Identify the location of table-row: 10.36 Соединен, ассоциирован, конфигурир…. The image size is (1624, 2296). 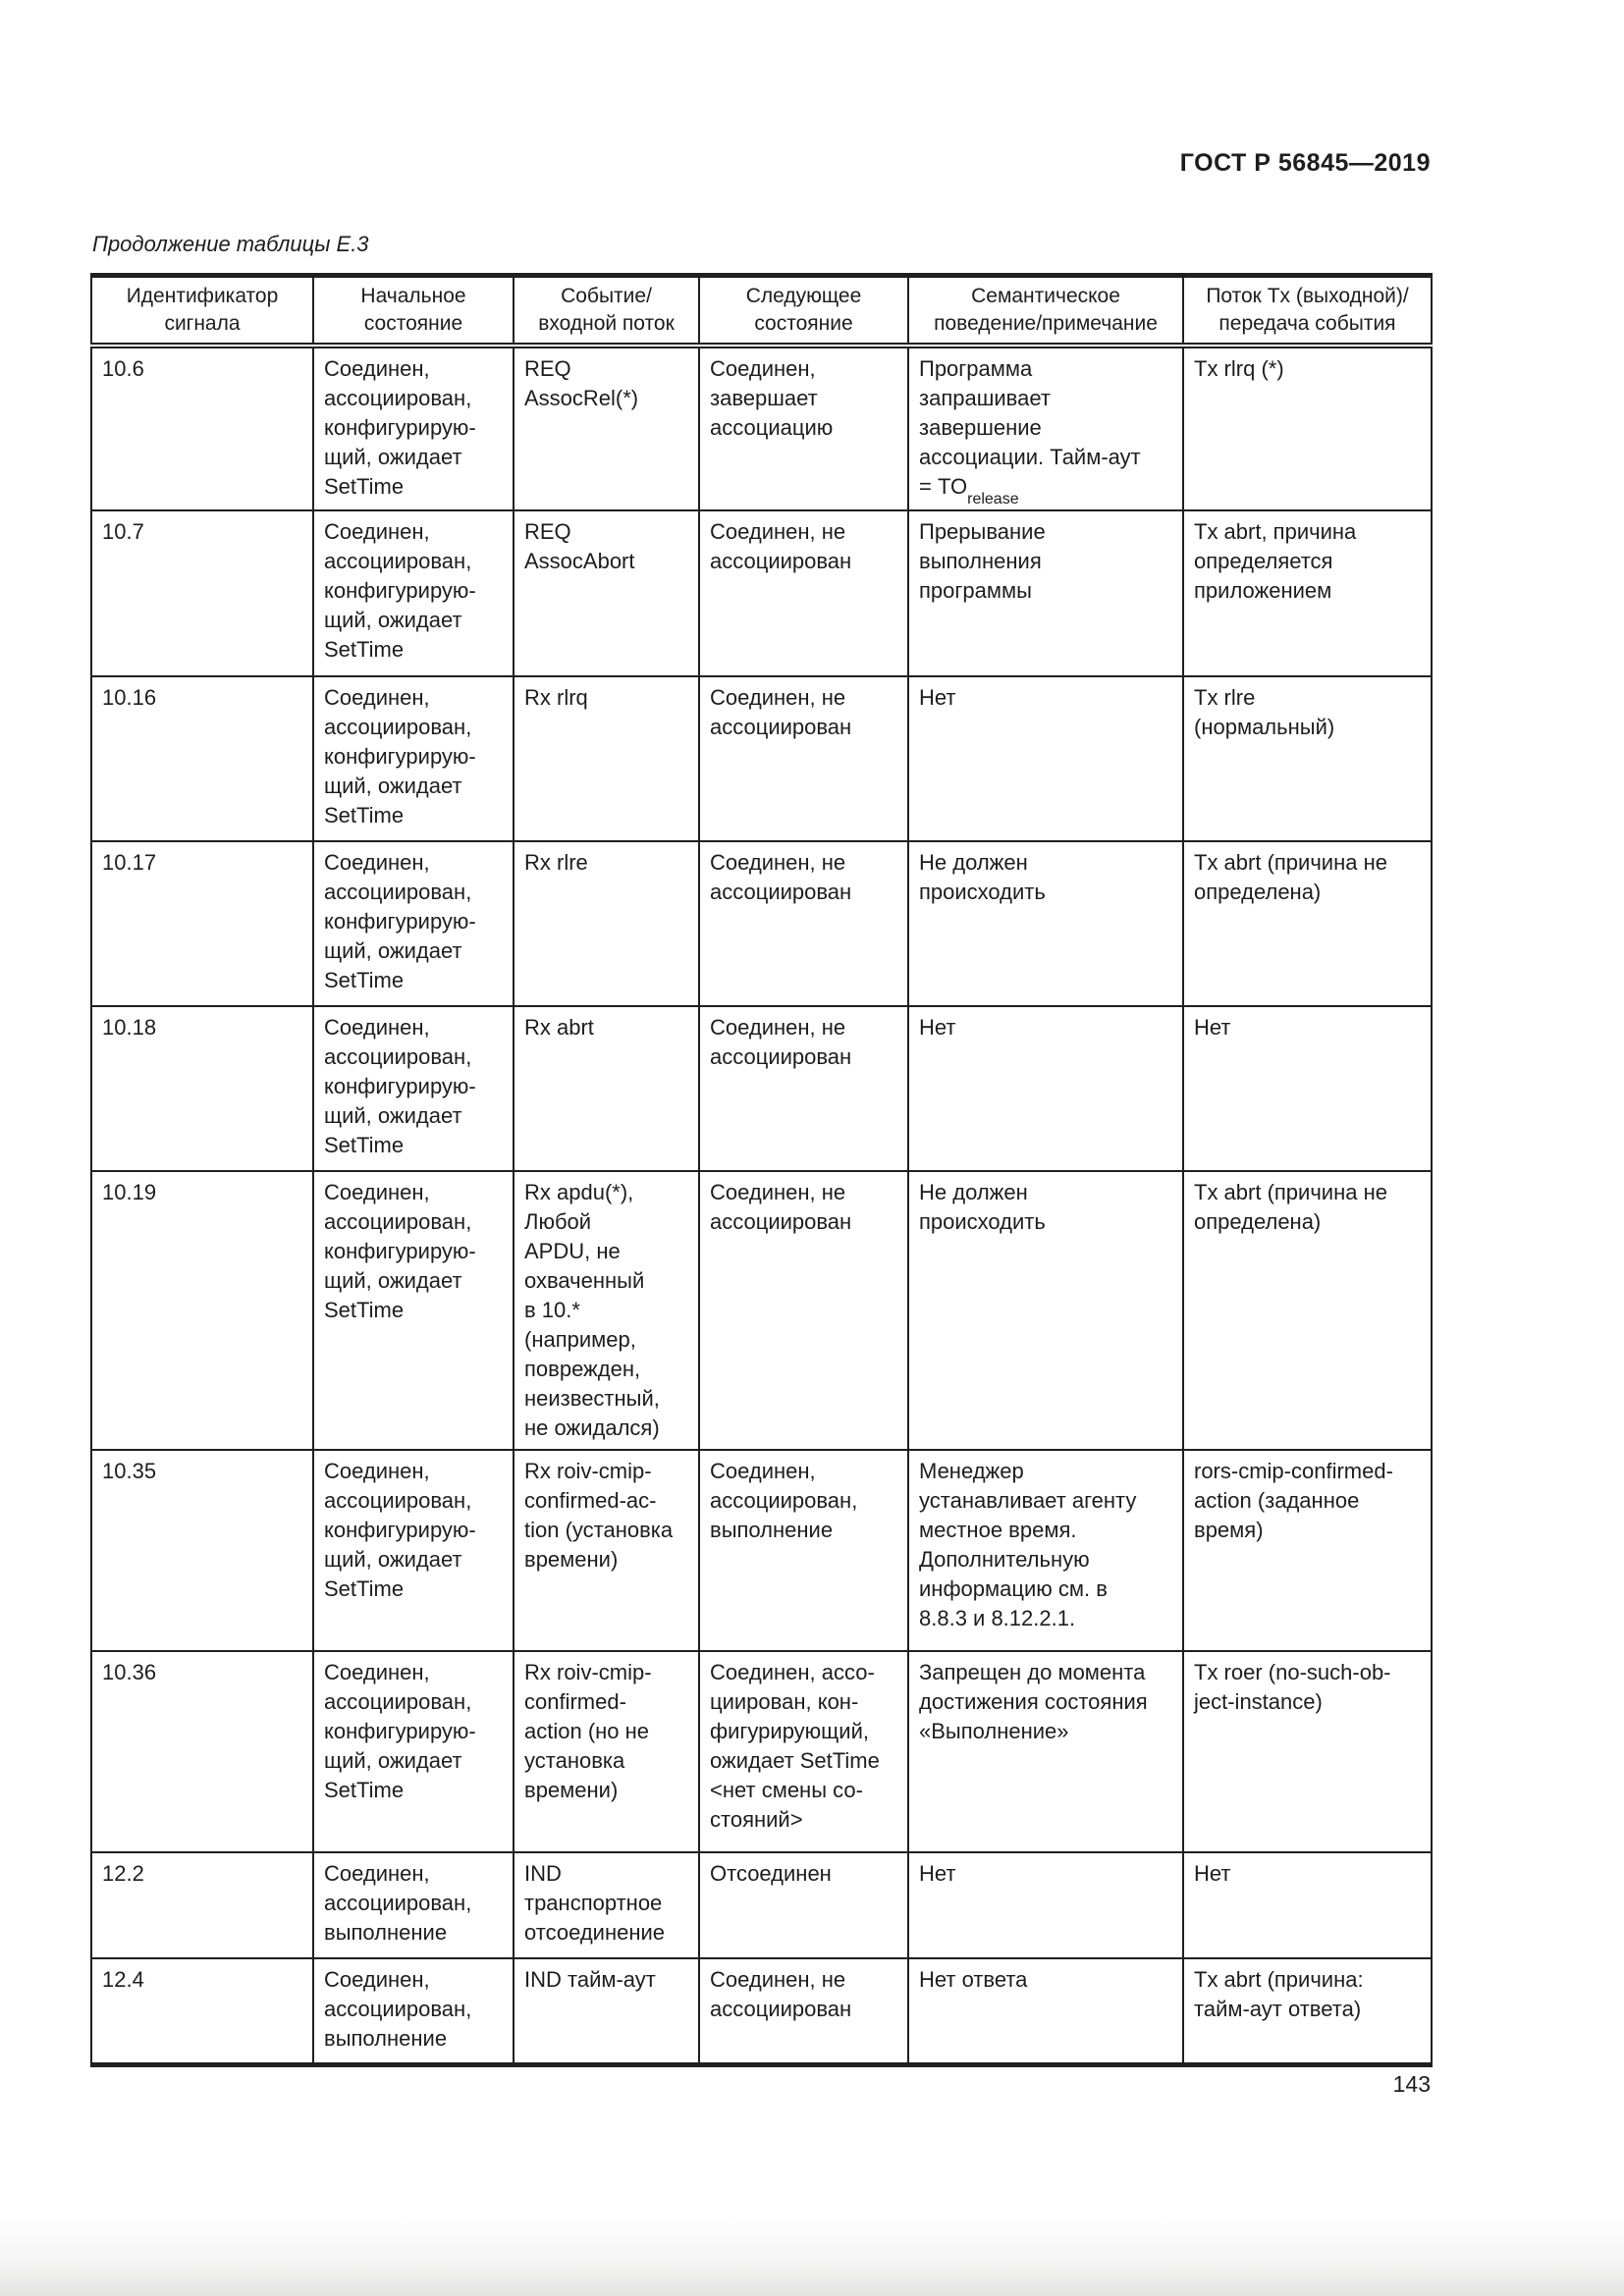
(761, 1751).